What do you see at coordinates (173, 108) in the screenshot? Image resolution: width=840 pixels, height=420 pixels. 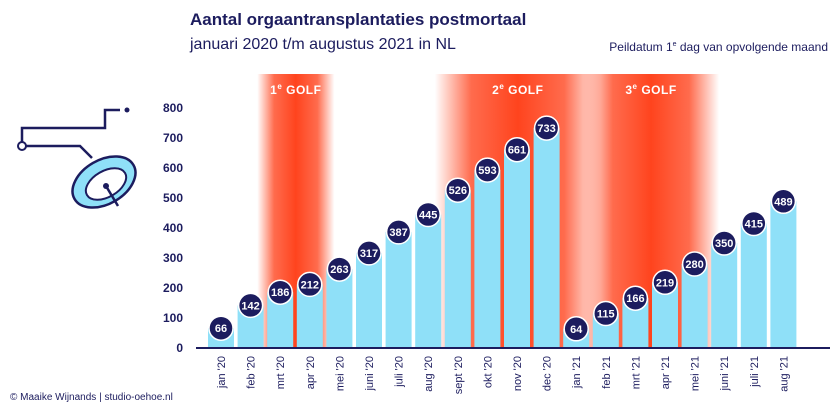 I see `y-tick-label-8: 800` at bounding box center [173, 108].